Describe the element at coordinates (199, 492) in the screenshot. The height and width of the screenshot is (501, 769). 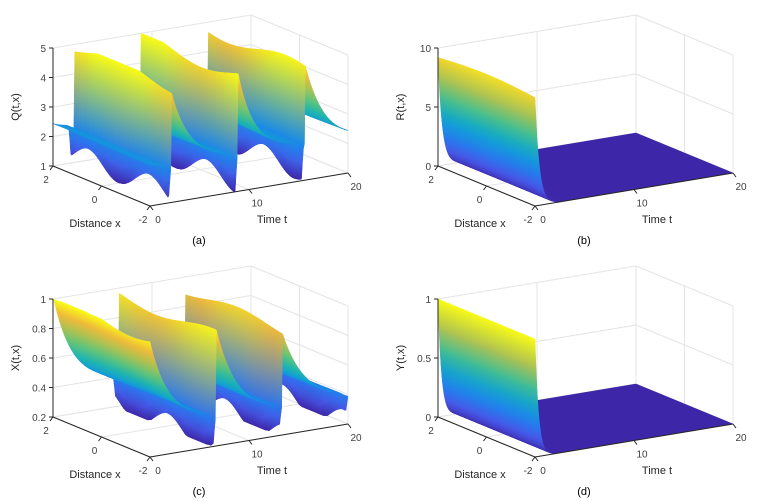
I see `caption-c: (c)` at that location.